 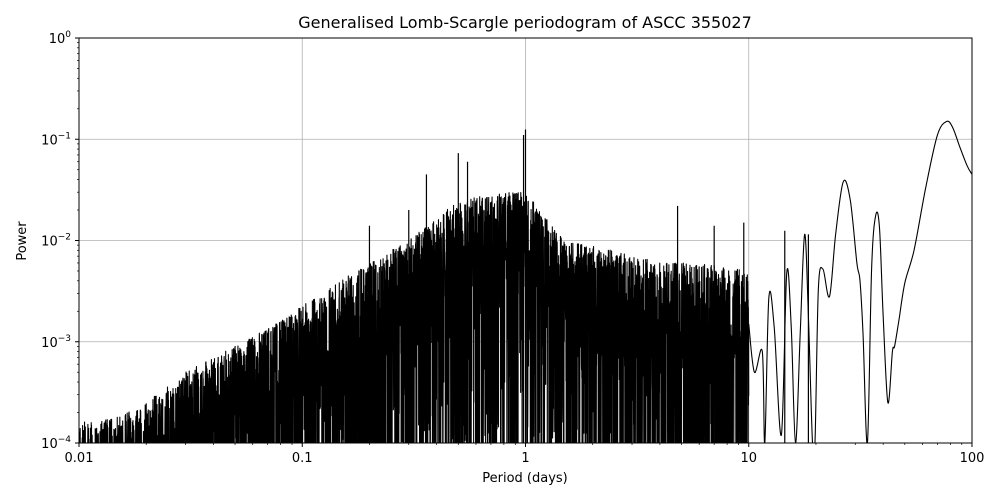 What do you see at coordinates (525, 478) in the screenshot?
I see `x-axis-label: Period (days)` at bounding box center [525, 478].